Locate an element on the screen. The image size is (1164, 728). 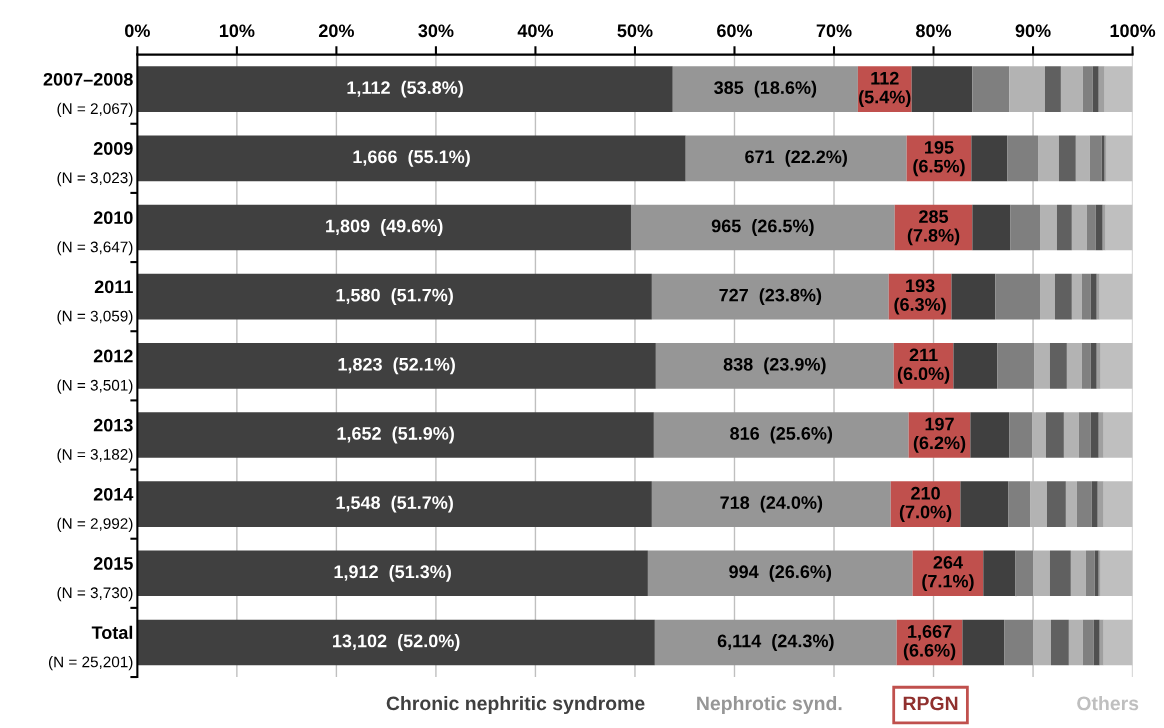
y-tick-label: 2015 (N = 3,730) is located at coordinates (95, 579).